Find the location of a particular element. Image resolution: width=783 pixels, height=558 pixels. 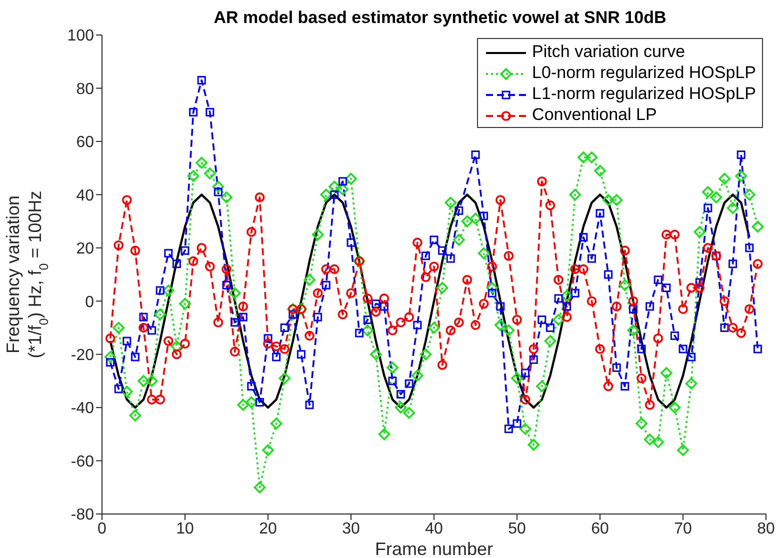

y-tick-label: 0 is located at coordinates (89, 302).